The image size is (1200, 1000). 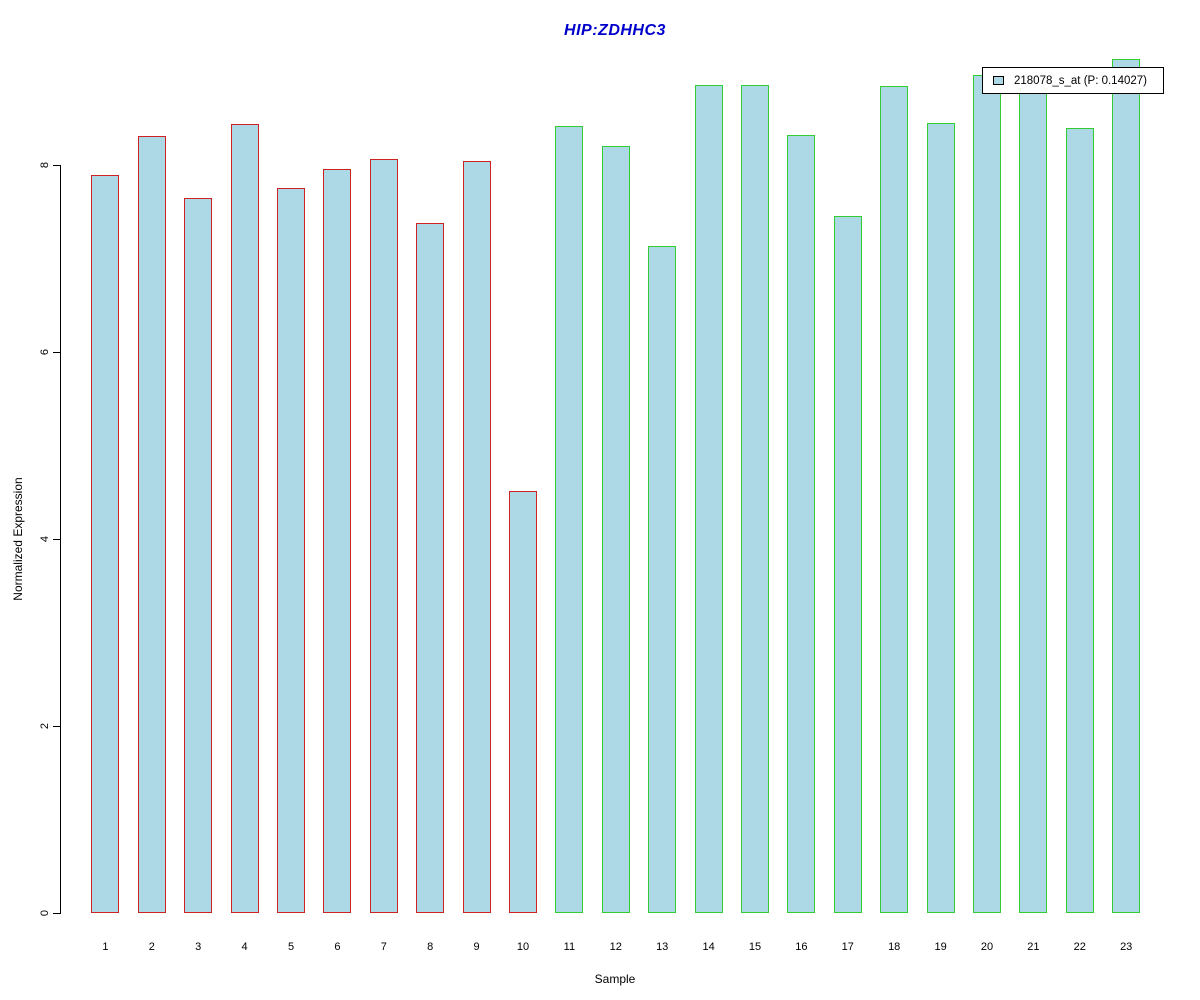 What do you see at coordinates (198, 947) in the screenshot?
I see `x-tick-label: 3` at bounding box center [198, 947].